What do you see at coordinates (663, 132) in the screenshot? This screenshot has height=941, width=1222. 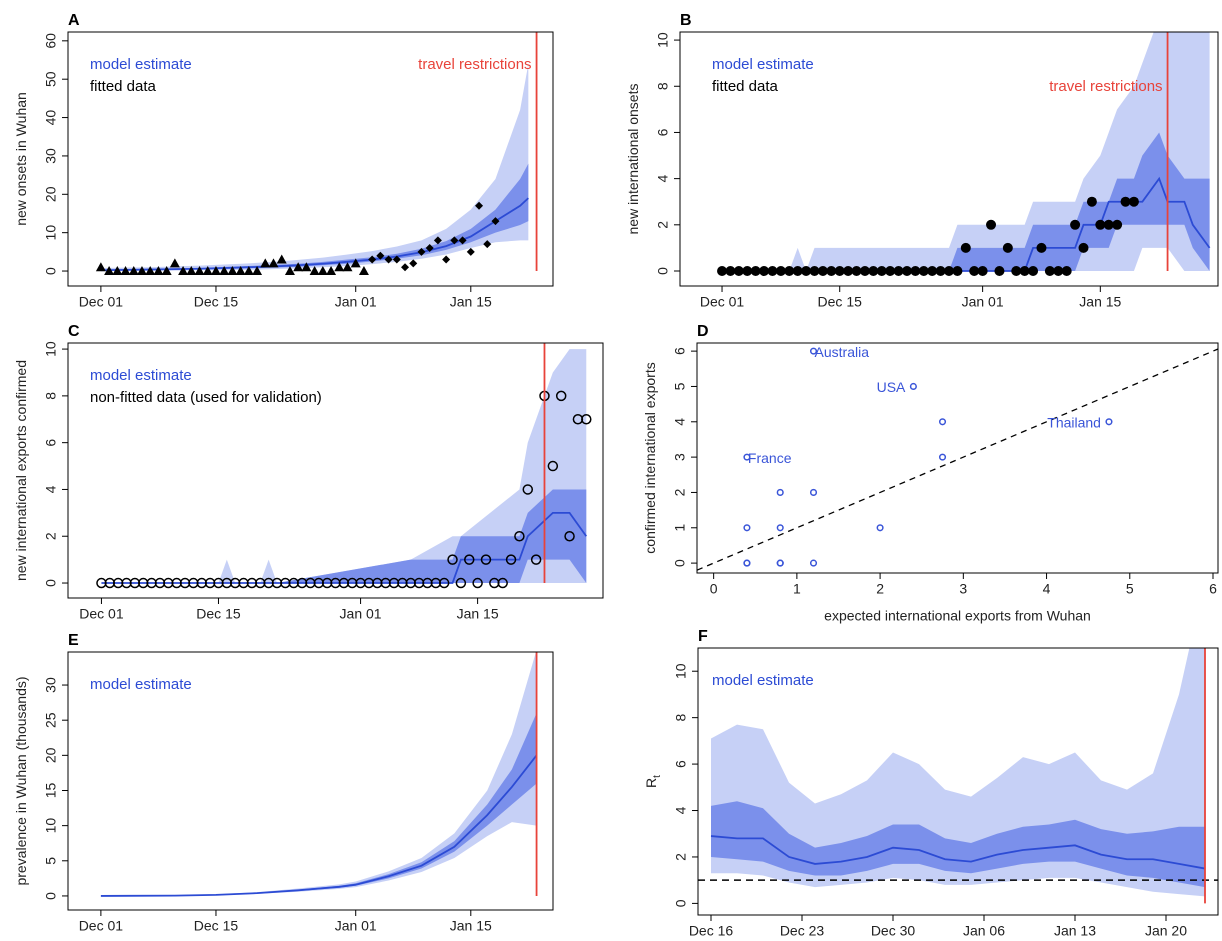 I see `y-tick-label: 6` at bounding box center [663, 132].